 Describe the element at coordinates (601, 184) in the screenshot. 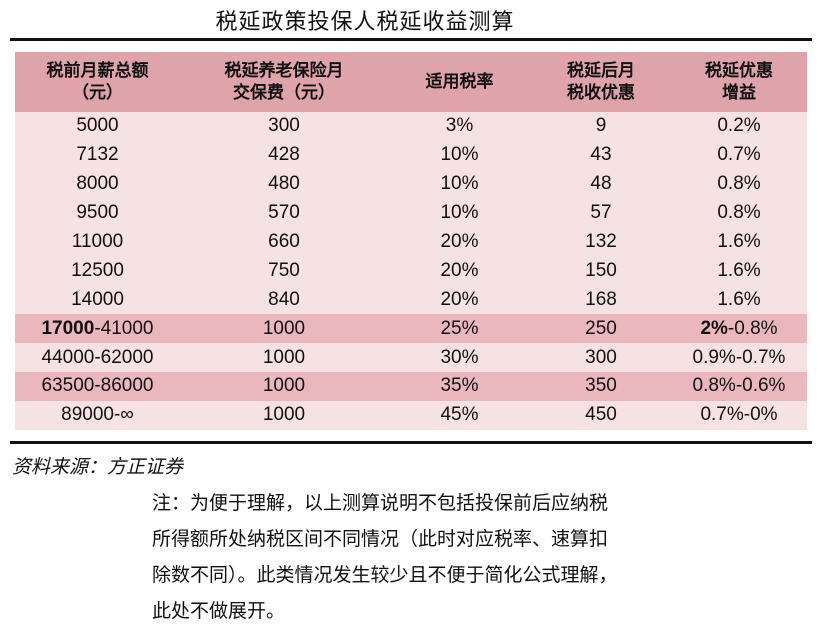

I see `cell-benefit: 48` at that location.